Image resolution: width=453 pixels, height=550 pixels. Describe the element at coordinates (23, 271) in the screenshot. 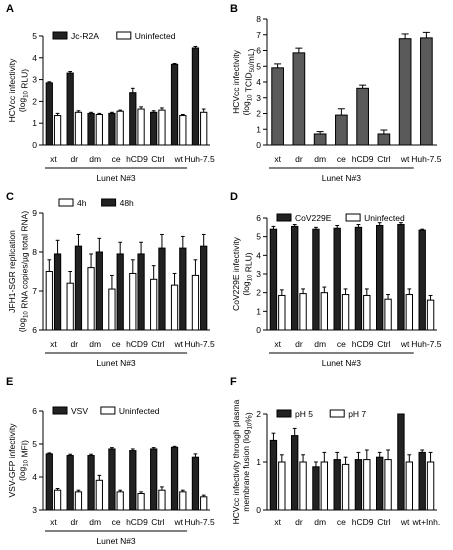

I see `y-axis-label-units: (log10 RNA copies/µg total RNA)` at that location.